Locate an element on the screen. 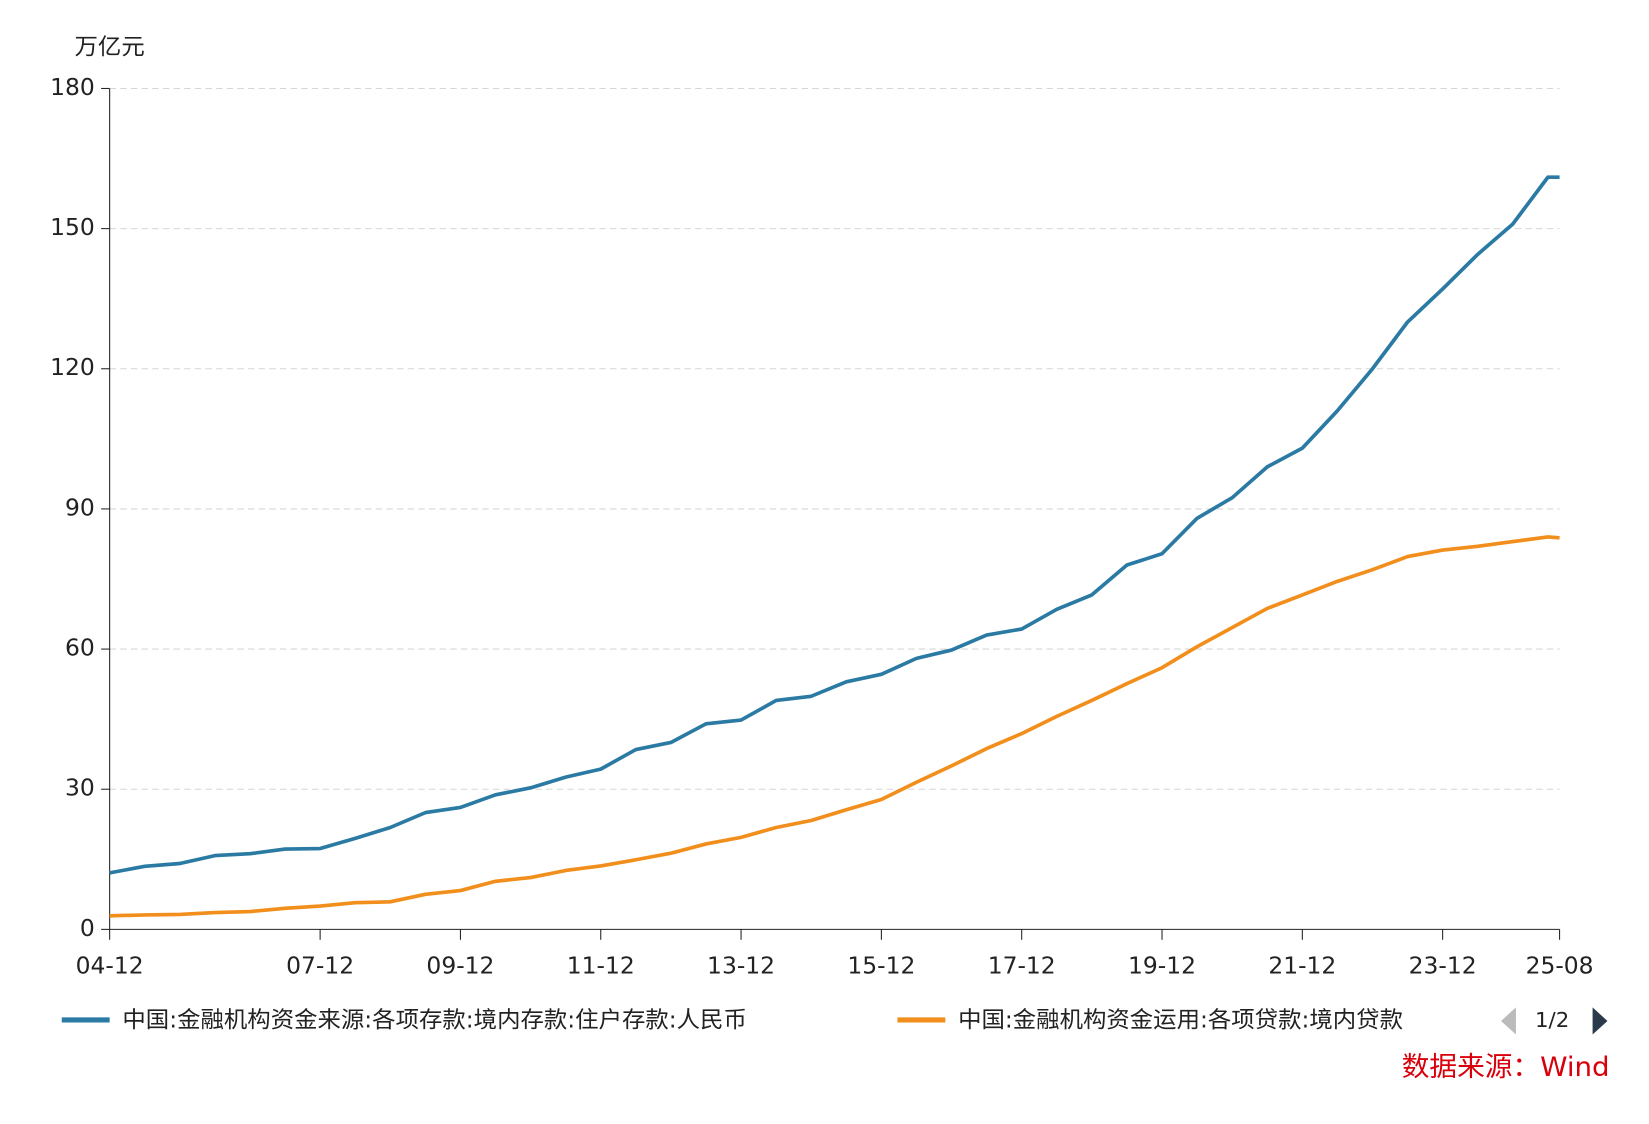  x-tick-label: 19-12 is located at coordinates (1162, 967).